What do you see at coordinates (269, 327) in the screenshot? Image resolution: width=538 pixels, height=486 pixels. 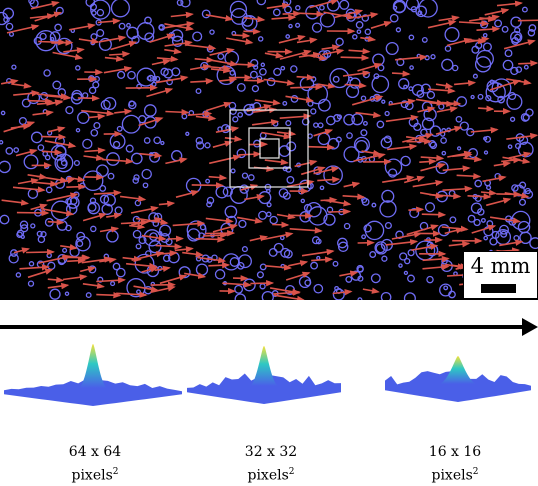 I see `refinement-arrow` at bounding box center [269, 327].